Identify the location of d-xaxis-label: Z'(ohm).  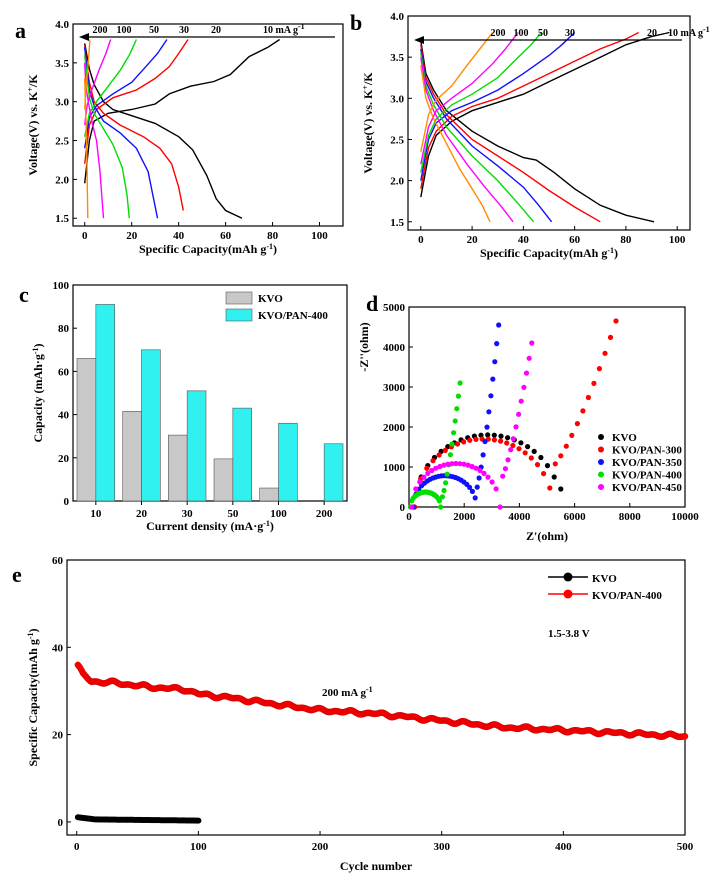
(547, 536).